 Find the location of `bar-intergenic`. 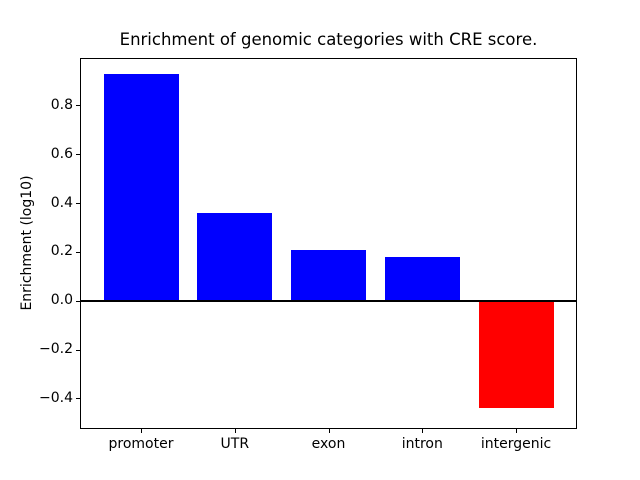

bar-intergenic is located at coordinates (516, 354).